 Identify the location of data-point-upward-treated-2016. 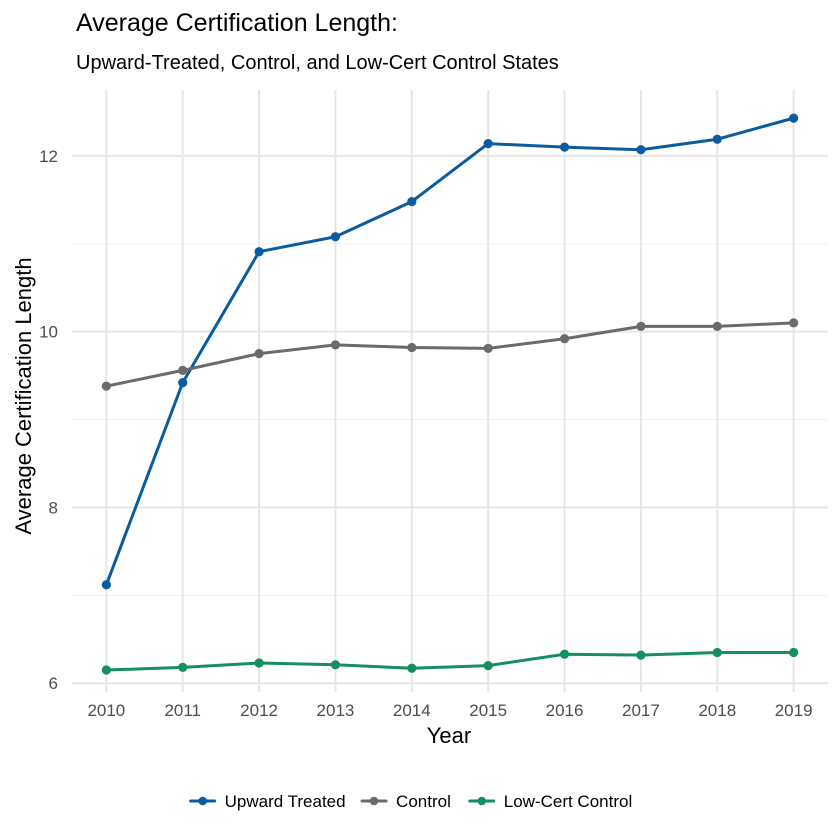
(564, 147).